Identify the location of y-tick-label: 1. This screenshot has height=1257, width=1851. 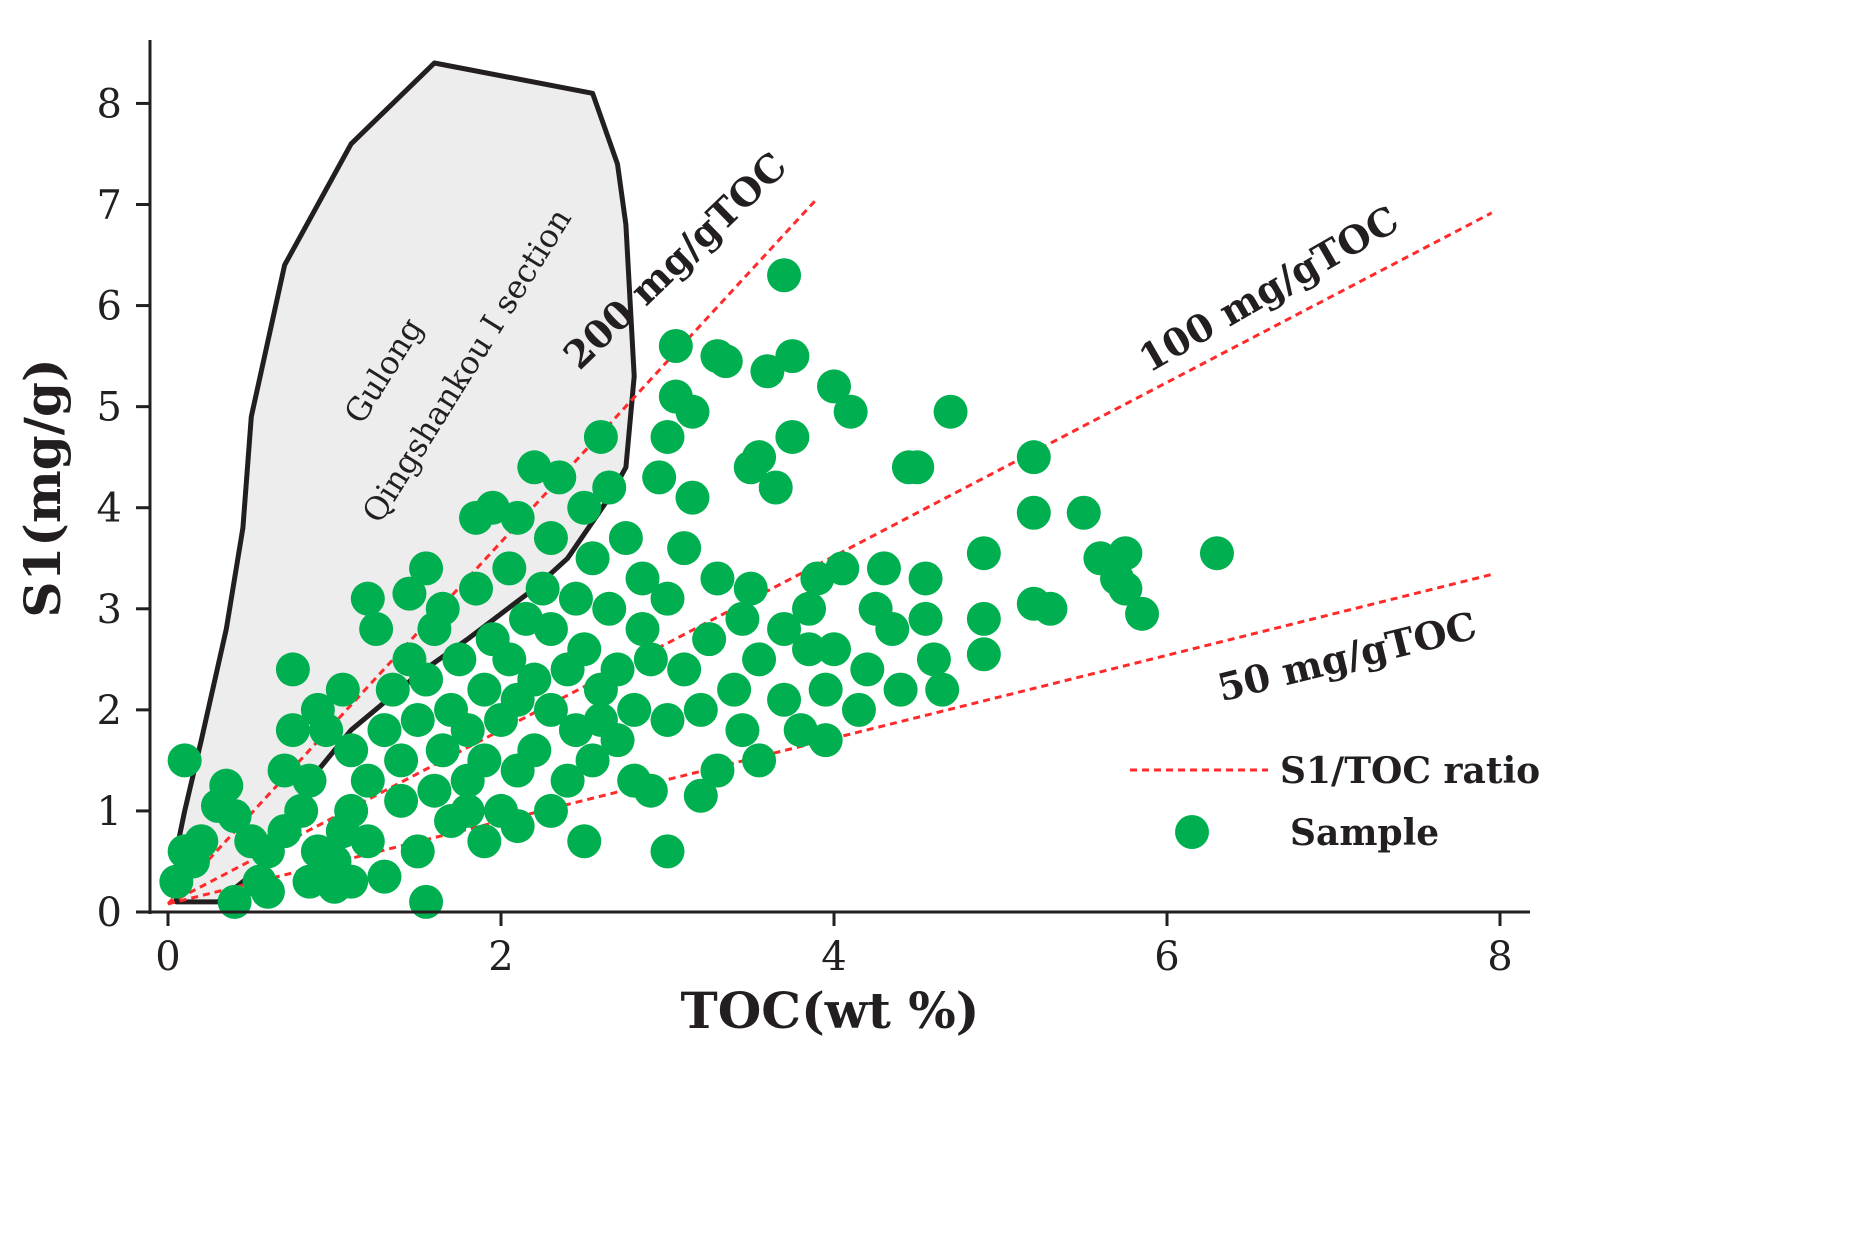
(109, 812).